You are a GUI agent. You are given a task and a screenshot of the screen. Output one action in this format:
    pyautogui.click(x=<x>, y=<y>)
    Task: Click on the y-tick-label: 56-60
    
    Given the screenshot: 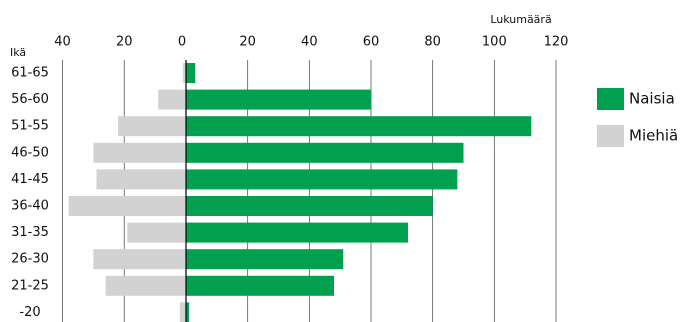 What is the action you would take?
    pyautogui.click(x=30, y=99)
    